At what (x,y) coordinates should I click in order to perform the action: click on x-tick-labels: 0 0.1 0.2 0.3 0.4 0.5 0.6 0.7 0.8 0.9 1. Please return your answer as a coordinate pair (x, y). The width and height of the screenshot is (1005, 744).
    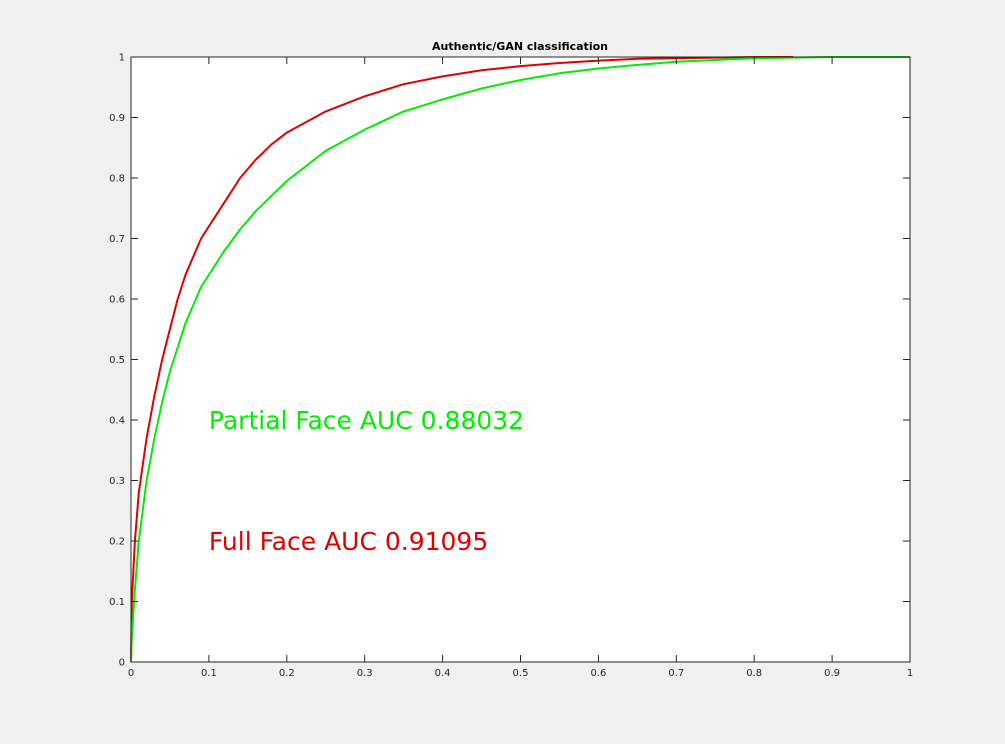
    Looking at the image, I should click on (520, 673).